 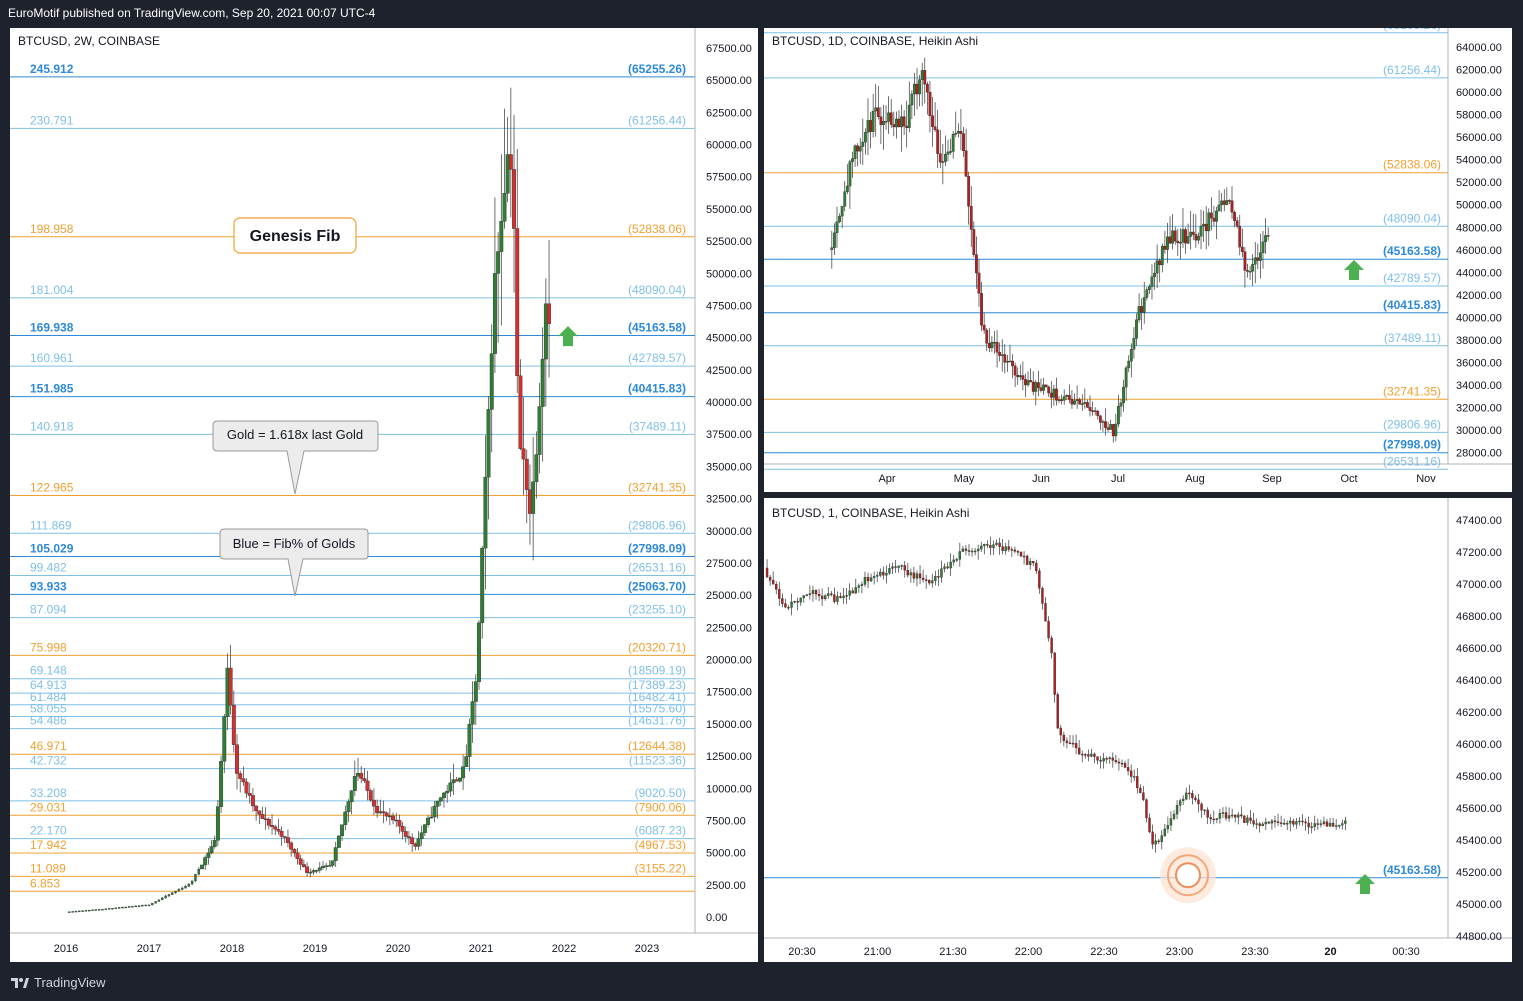 I want to click on fib-level-right-label: (15575.60), so click(x=657, y=708).